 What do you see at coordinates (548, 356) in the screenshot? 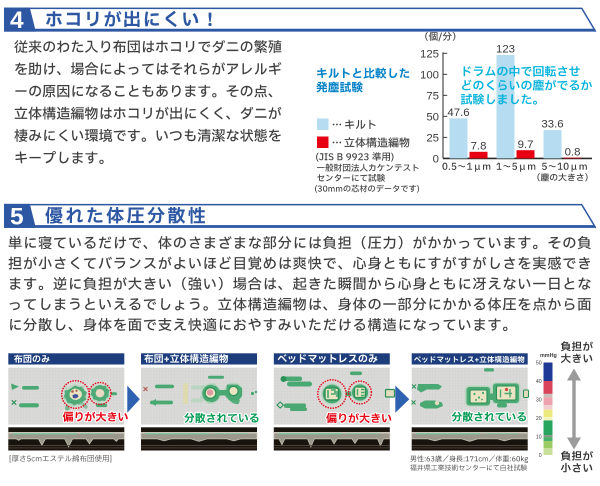
I see `svg-text: mmHg` at bounding box center [548, 356].